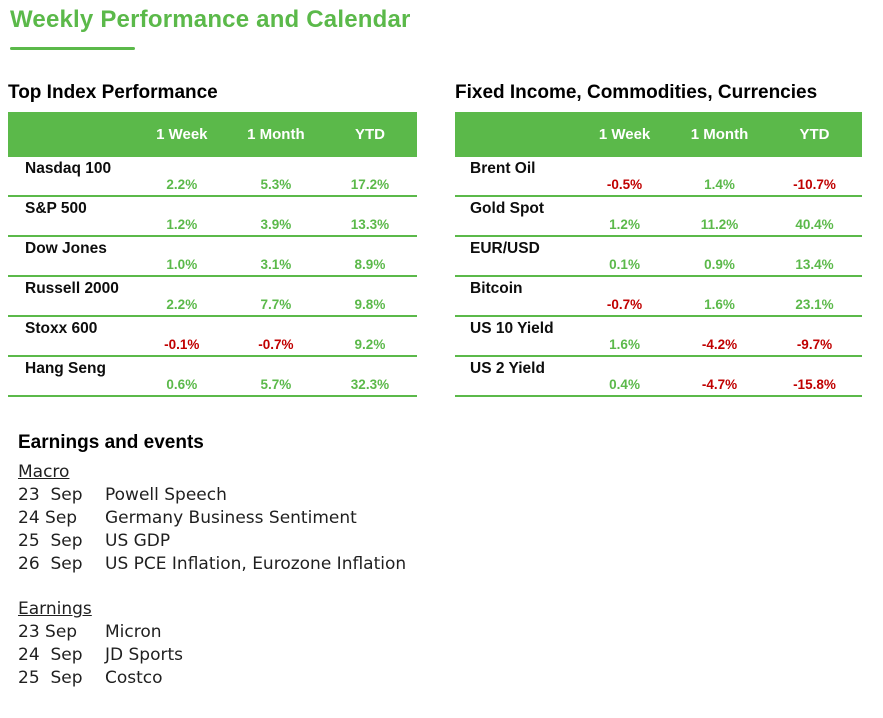 This screenshot has width=883, height=718. I want to click on value-1week: 0.4%, so click(624, 384).